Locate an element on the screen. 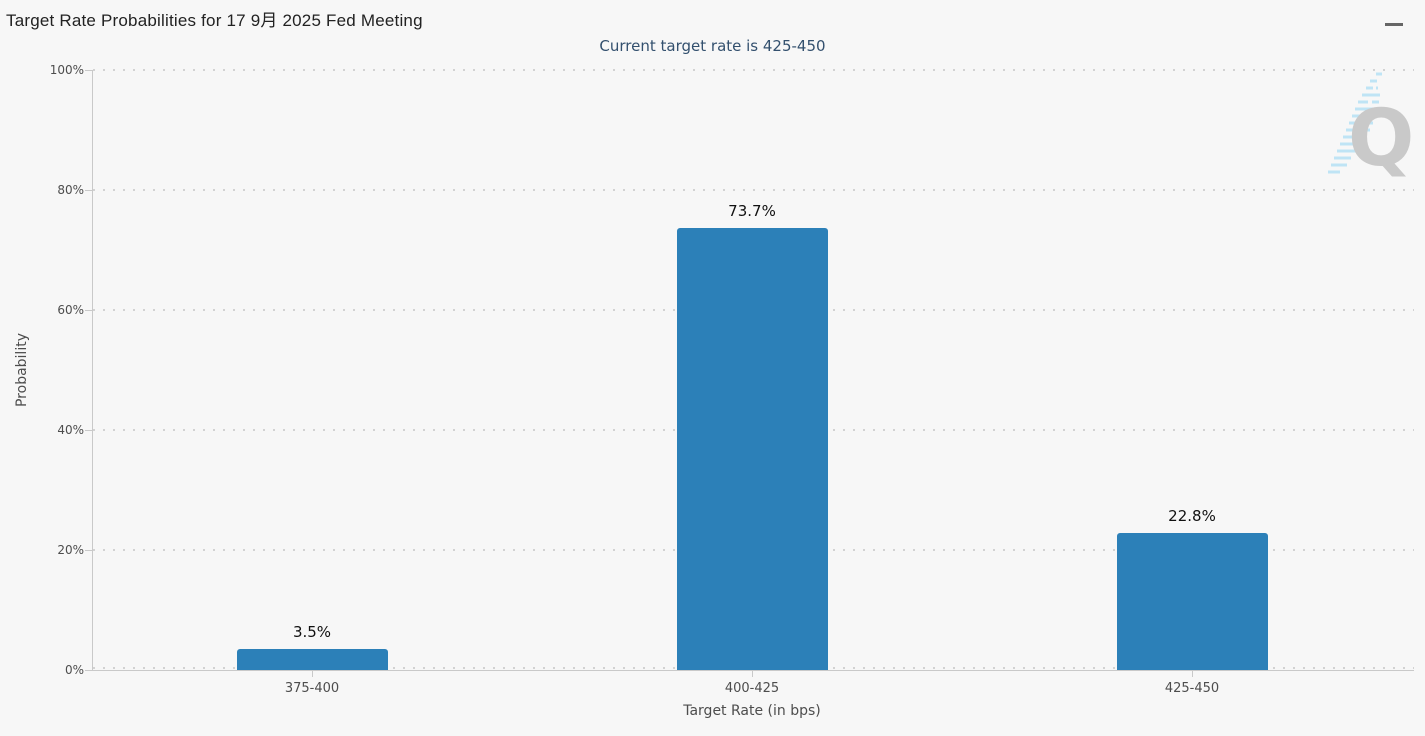 The width and height of the screenshot is (1425, 736). watermark-letter: Q is located at coordinates (1381, 136).